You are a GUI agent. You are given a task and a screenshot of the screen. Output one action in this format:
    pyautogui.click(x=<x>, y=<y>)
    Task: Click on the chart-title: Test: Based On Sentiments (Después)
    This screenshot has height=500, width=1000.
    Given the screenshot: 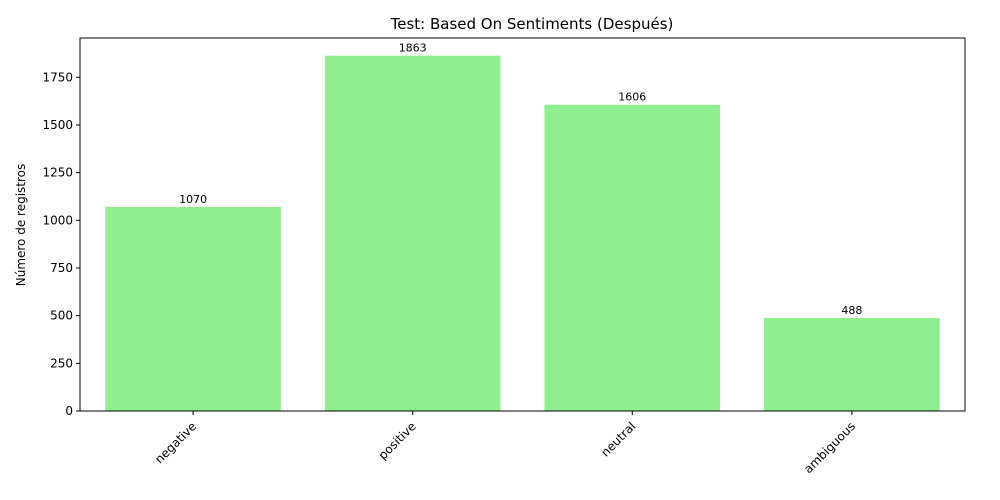 What is the action you would take?
    pyautogui.click(x=532, y=24)
    